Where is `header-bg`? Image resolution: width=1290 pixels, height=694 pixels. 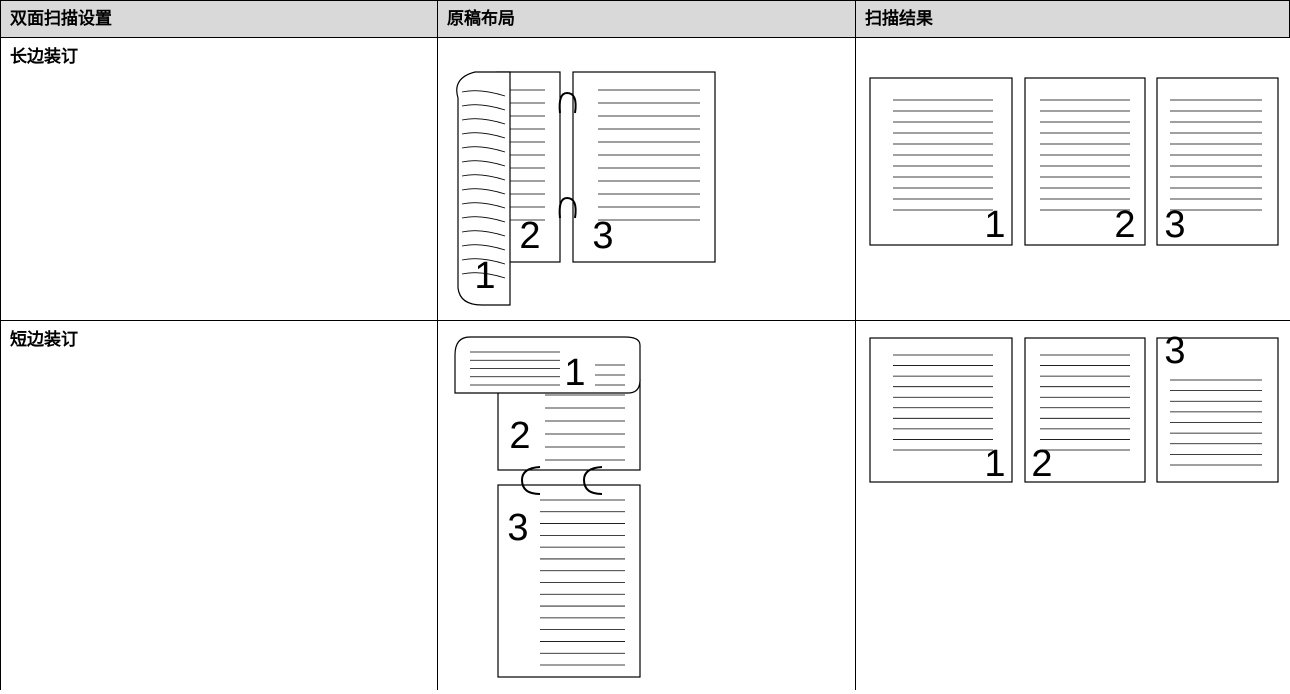 header-bg is located at coordinates (645, 18).